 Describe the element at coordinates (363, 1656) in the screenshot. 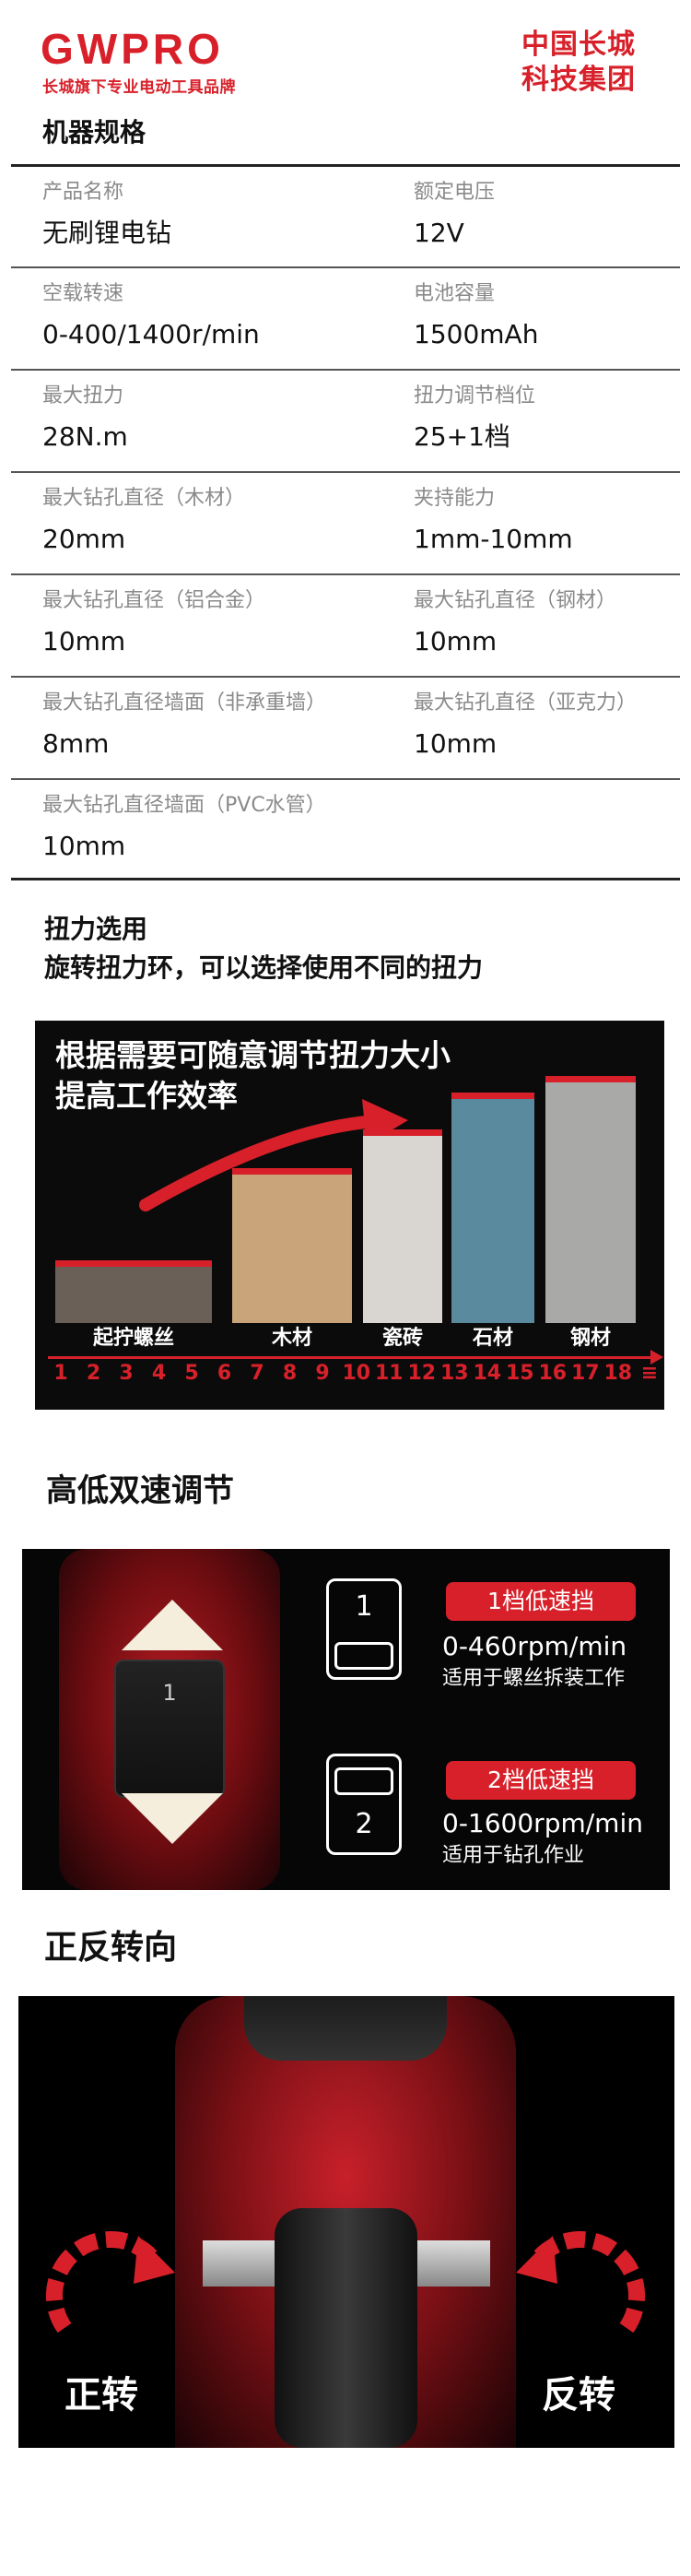

I see `gear1-inner` at that location.